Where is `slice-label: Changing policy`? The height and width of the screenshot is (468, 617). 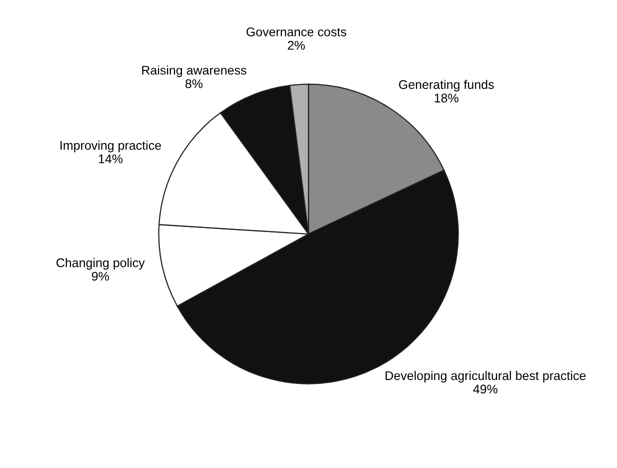 slice-label: Changing policy is located at coordinates (100, 264).